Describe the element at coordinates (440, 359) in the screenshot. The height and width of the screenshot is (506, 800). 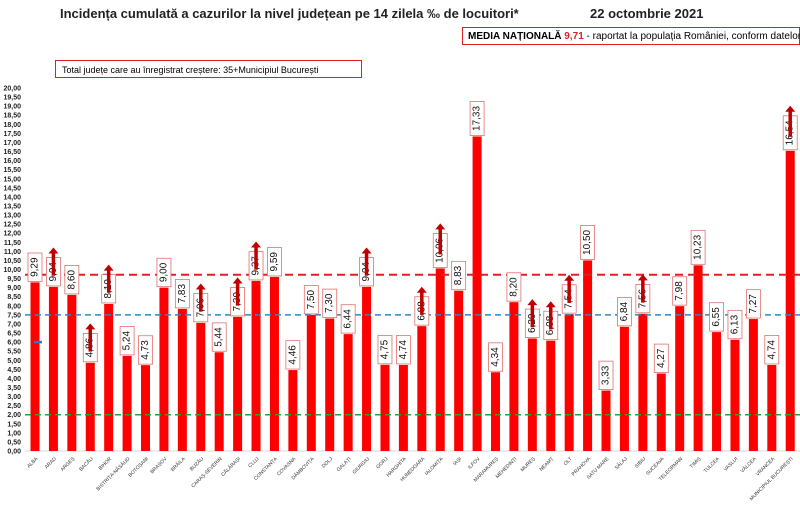
I see `bar-ialomița` at that location.